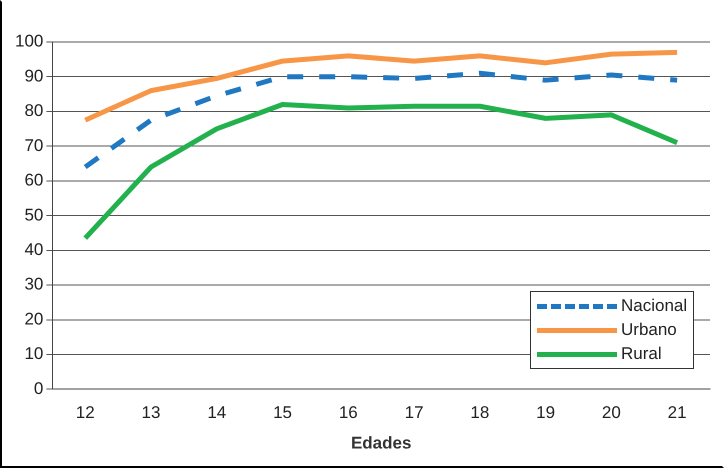 The image size is (724, 468). I want to click on y-tick-label: 80, so click(34, 110).